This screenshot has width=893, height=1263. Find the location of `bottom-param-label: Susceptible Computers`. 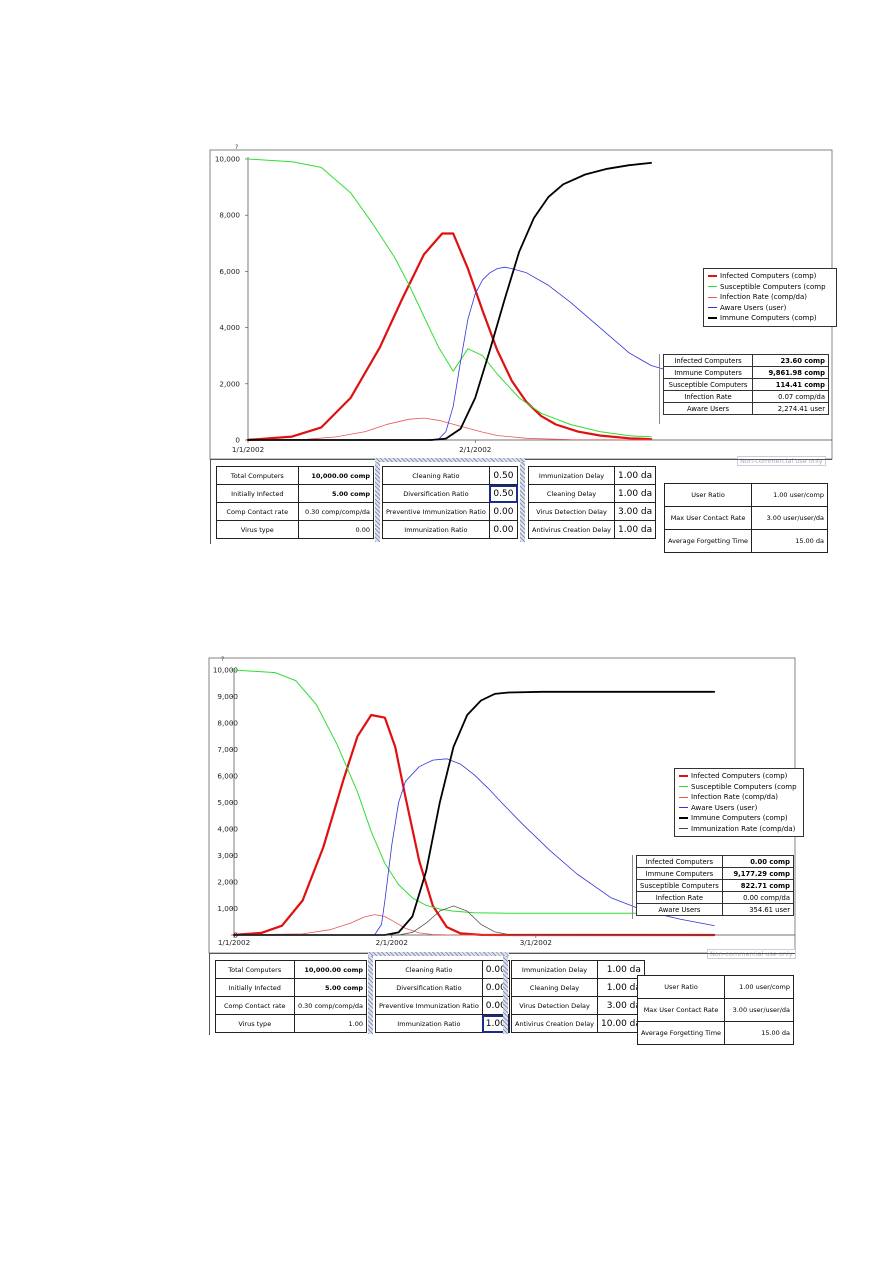

bottom-param-label: Susceptible Computers is located at coordinates (679, 885).